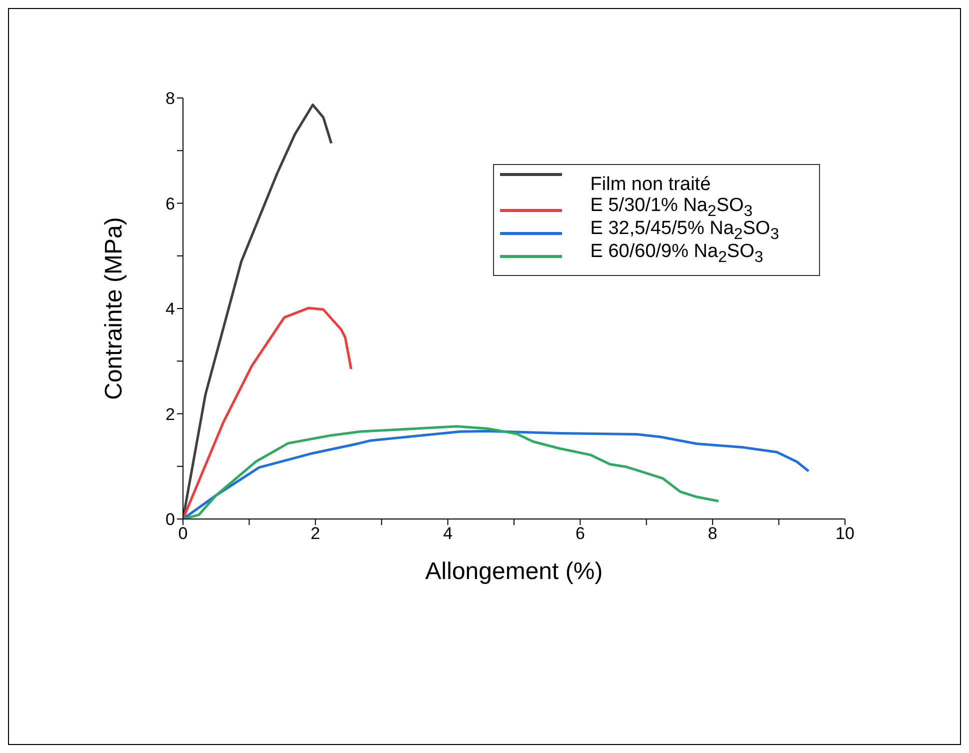 Image resolution: width=969 pixels, height=753 pixels. I want to click on x-axis-title: Allongement (%), so click(514, 571).